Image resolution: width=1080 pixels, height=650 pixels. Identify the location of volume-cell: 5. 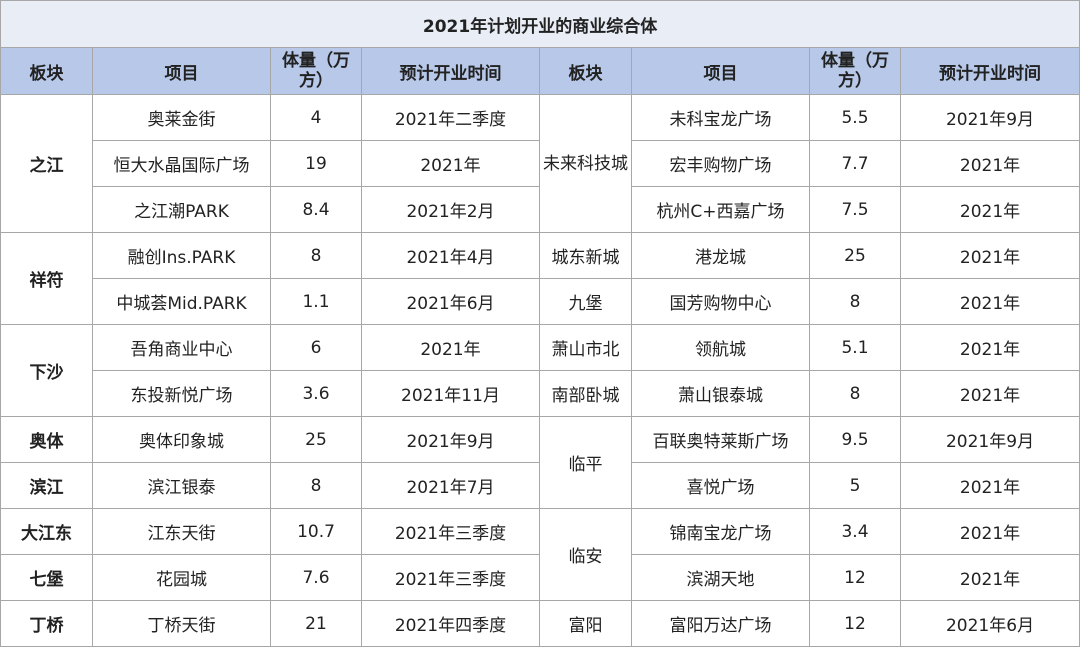
(855, 485).